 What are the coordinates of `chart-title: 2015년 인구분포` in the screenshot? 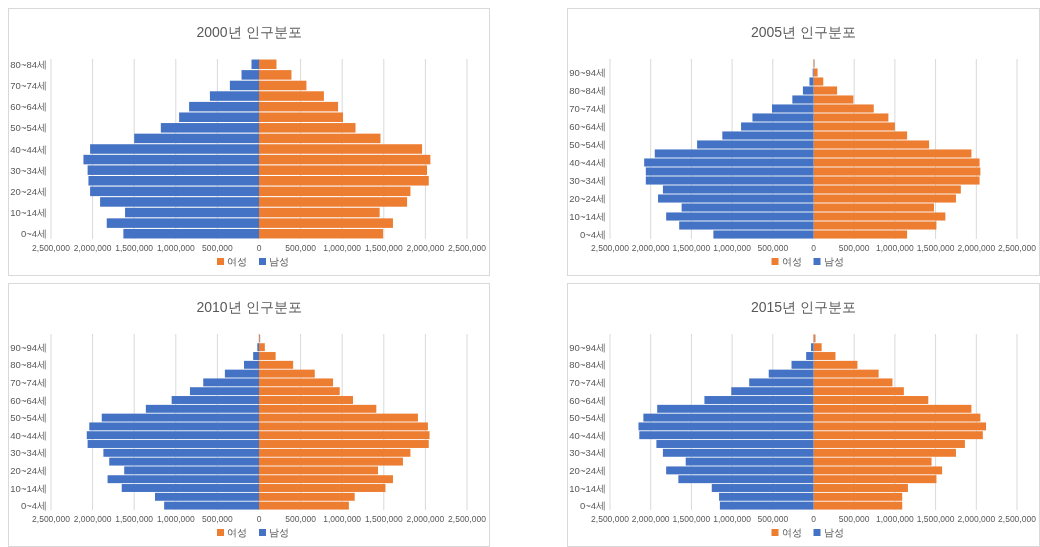 It's located at (803, 307).